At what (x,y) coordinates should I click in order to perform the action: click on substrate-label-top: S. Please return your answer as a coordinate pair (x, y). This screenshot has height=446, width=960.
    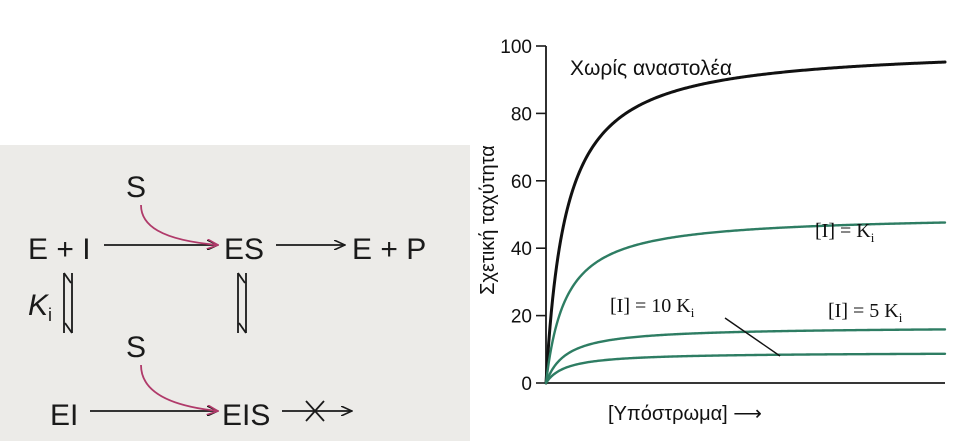
    Looking at the image, I should click on (136, 187).